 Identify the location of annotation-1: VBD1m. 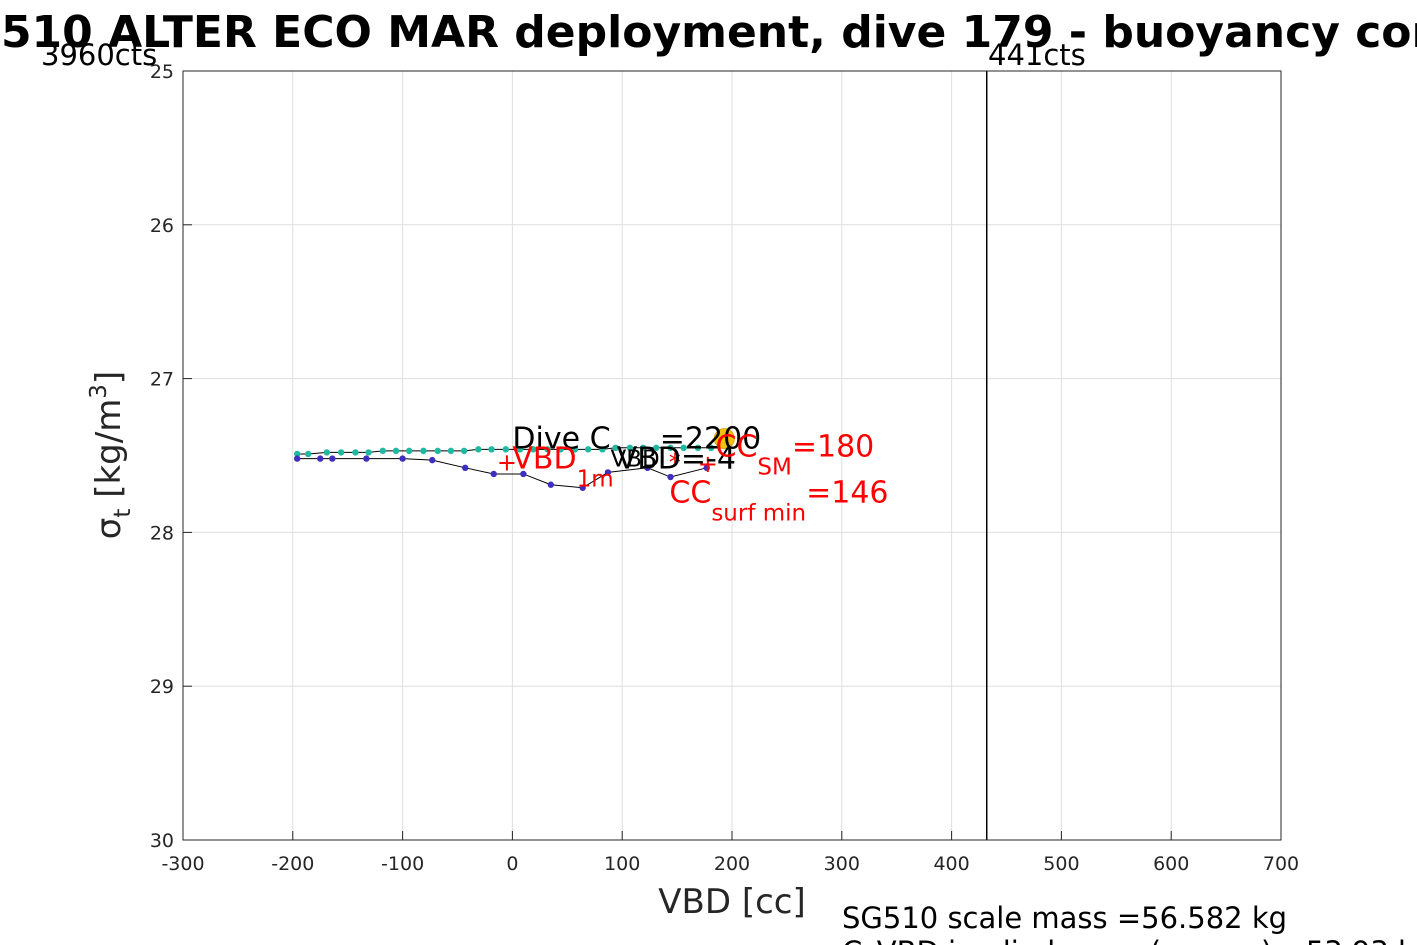
(562, 467).